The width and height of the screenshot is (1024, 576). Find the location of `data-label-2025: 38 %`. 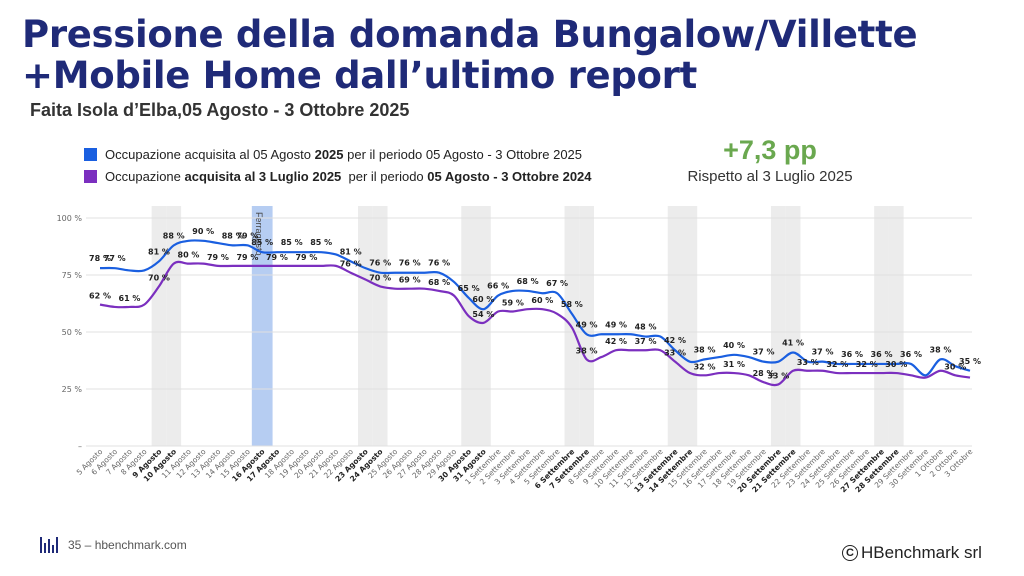

data-label-2025: 38 % is located at coordinates (705, 349).